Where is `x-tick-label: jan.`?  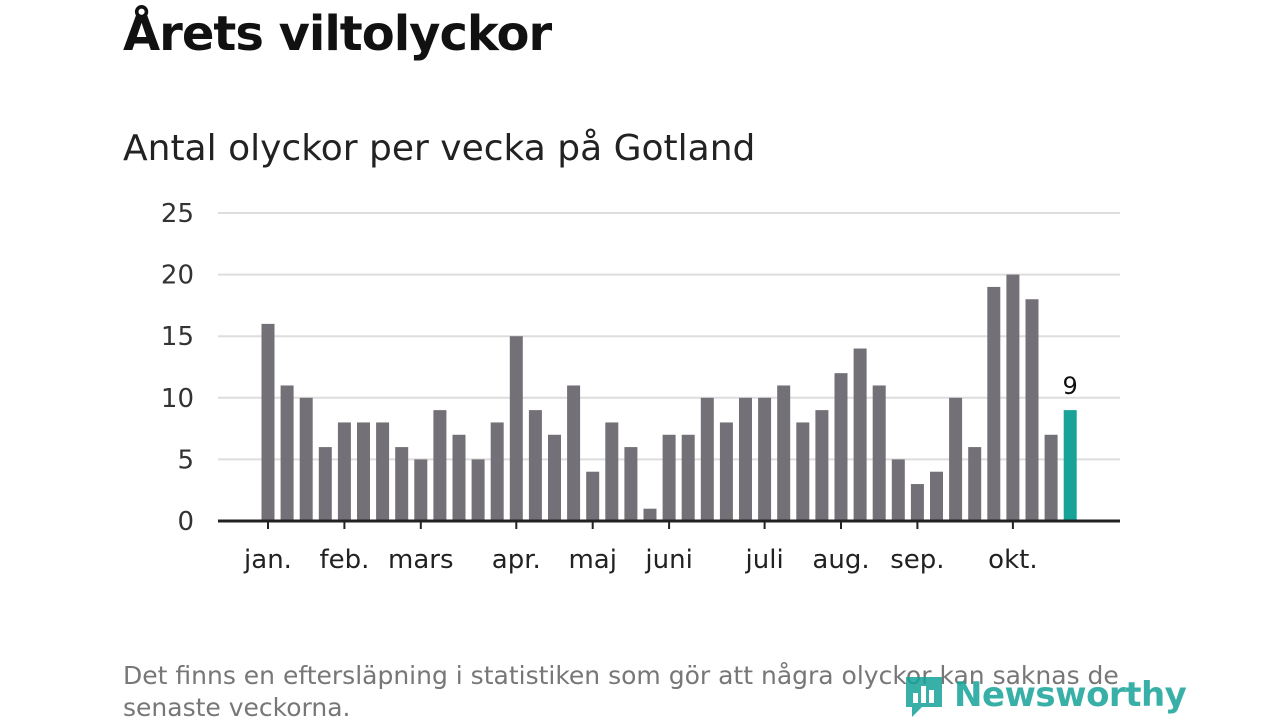
x-tick-label: jan. is located at coordinates (267, 560).